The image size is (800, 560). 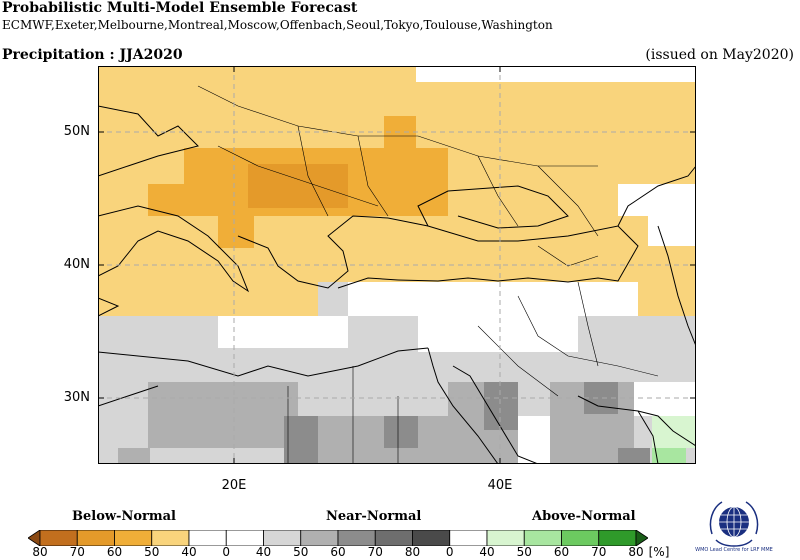 What do you see at coordinates (659, 552) in the screenshot?
I see `colorbar-unit: [%]` at bounding box center [659, 552].